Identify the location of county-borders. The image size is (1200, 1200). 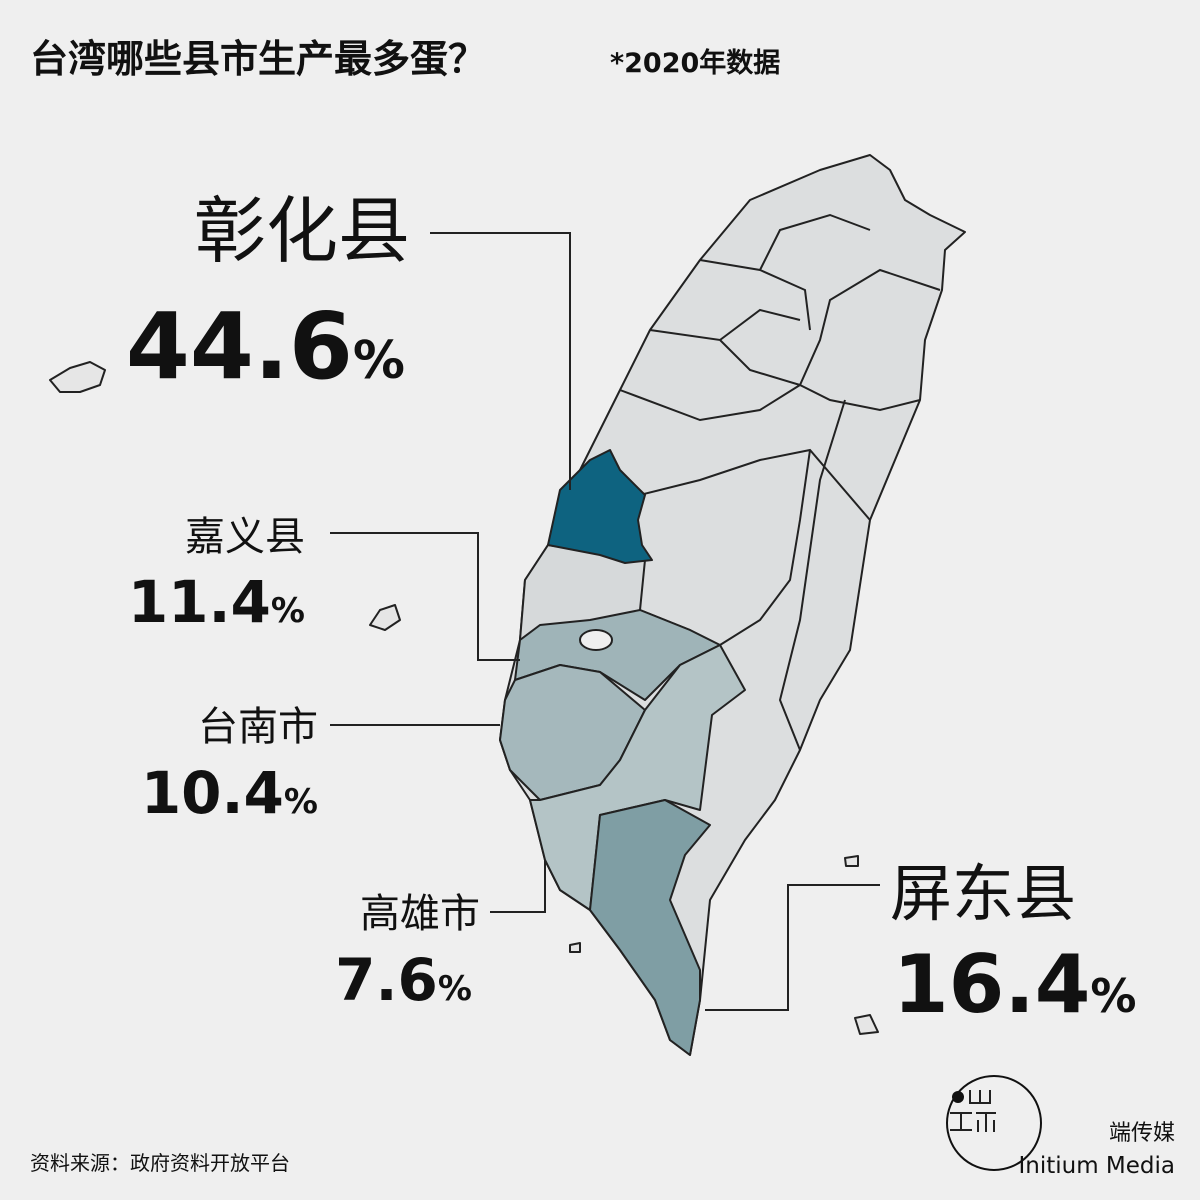
(760, 482).